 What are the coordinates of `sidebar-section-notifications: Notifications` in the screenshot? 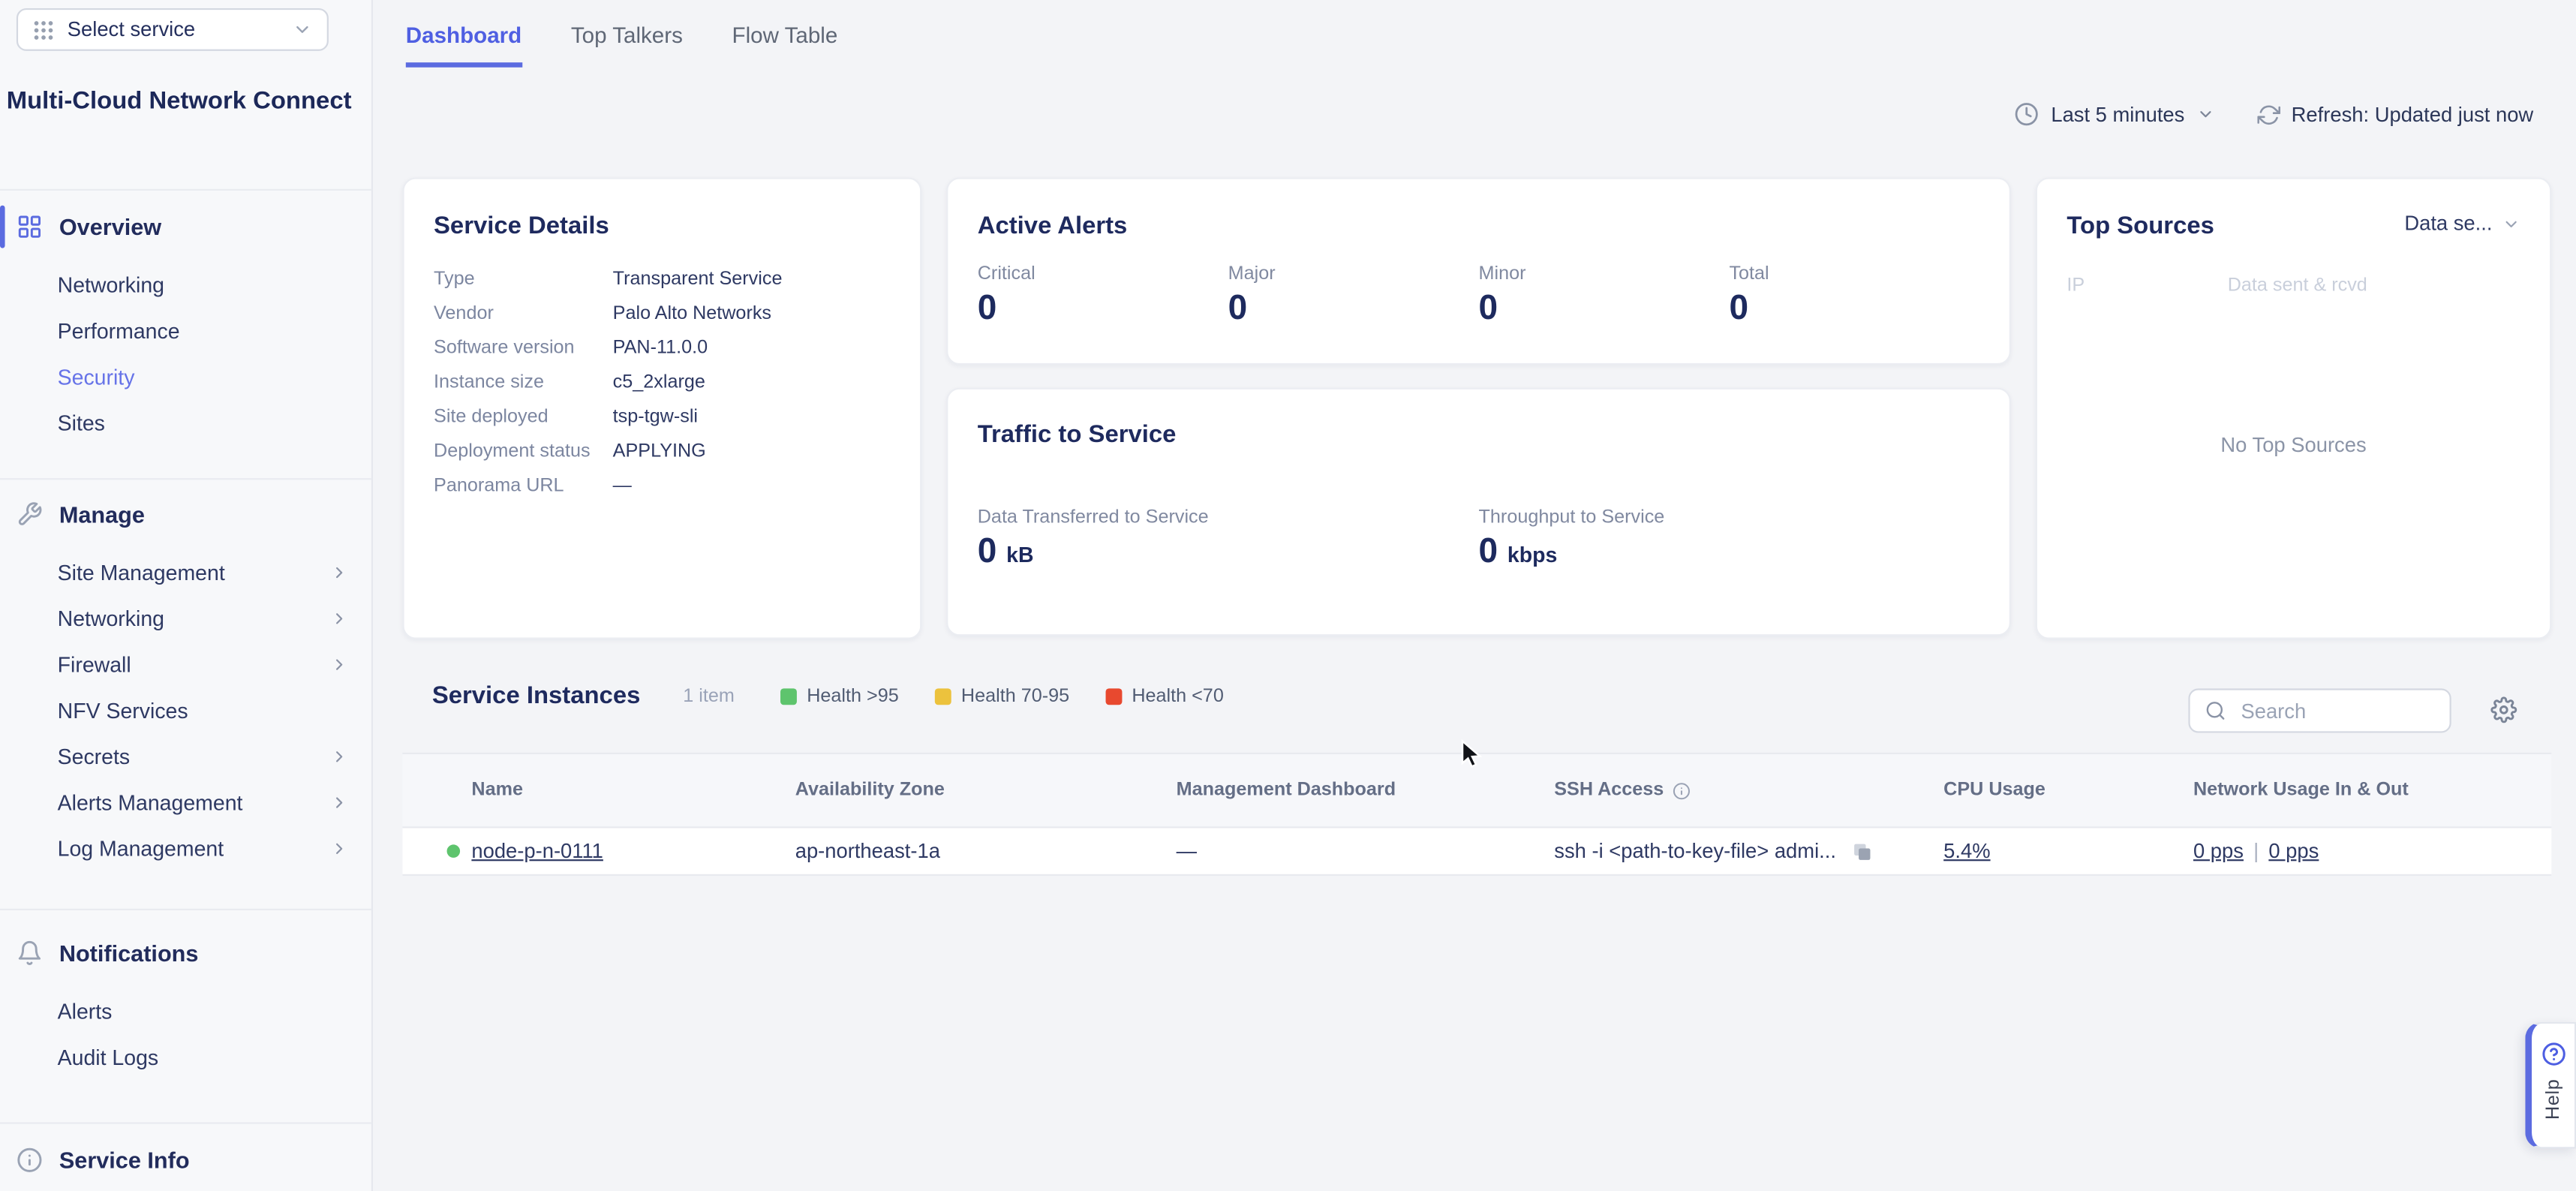 It's located at (185, 953).